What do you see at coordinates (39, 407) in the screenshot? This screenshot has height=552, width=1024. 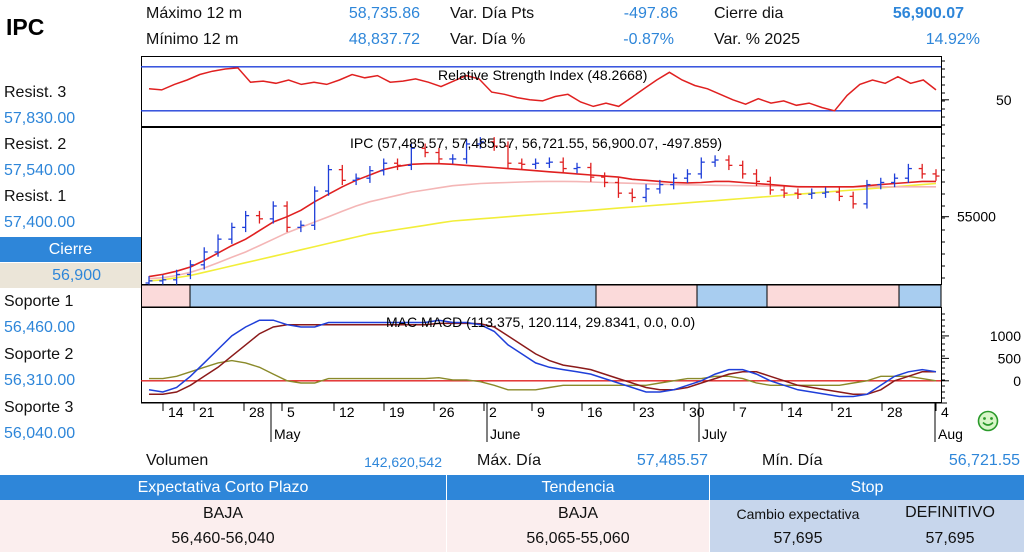 I see `support-3-label: Soporte 3` at bounding box center [39, 407].